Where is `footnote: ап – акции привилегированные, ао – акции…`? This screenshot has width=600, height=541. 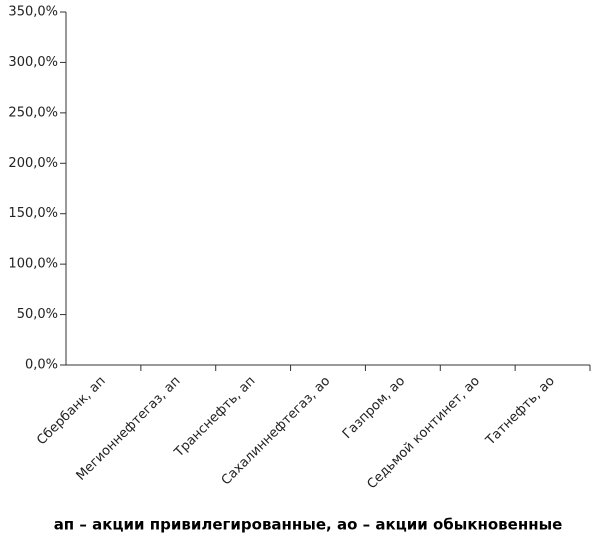 footnote: ап – акции привилегированные, ао – акции… is located at coordinates (308, 525).